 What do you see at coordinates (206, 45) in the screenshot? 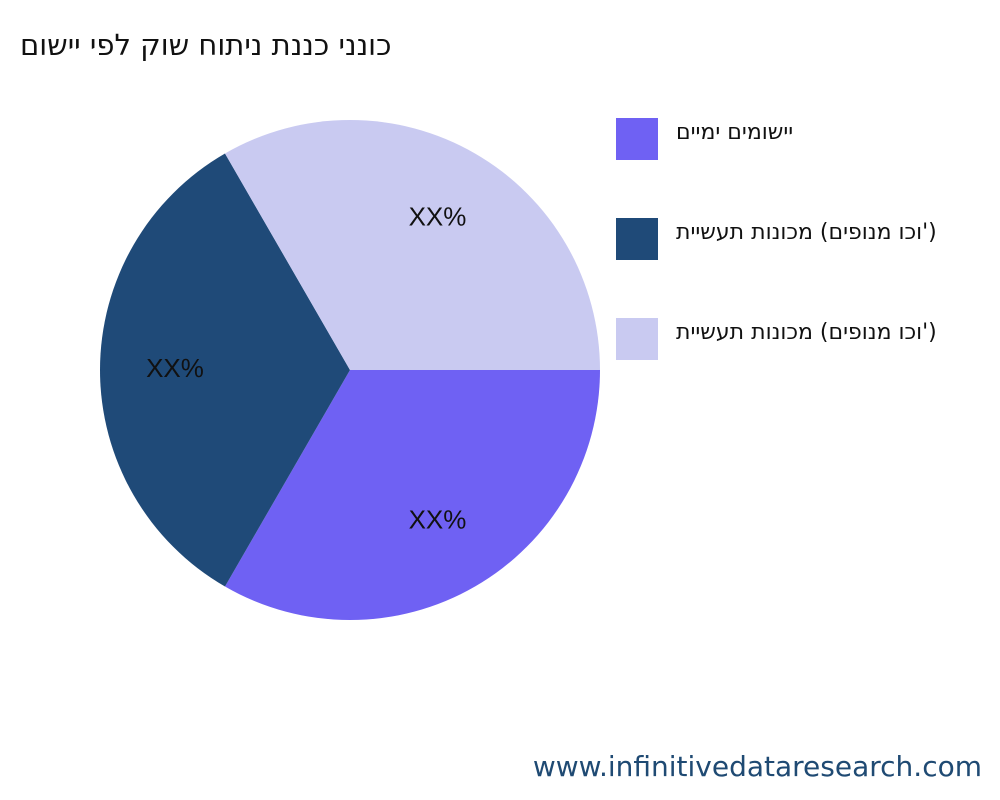
I see `chart-title: םושיי יפל קוש חותינ תננכ יננוכ` at bounding box center [206, 45].